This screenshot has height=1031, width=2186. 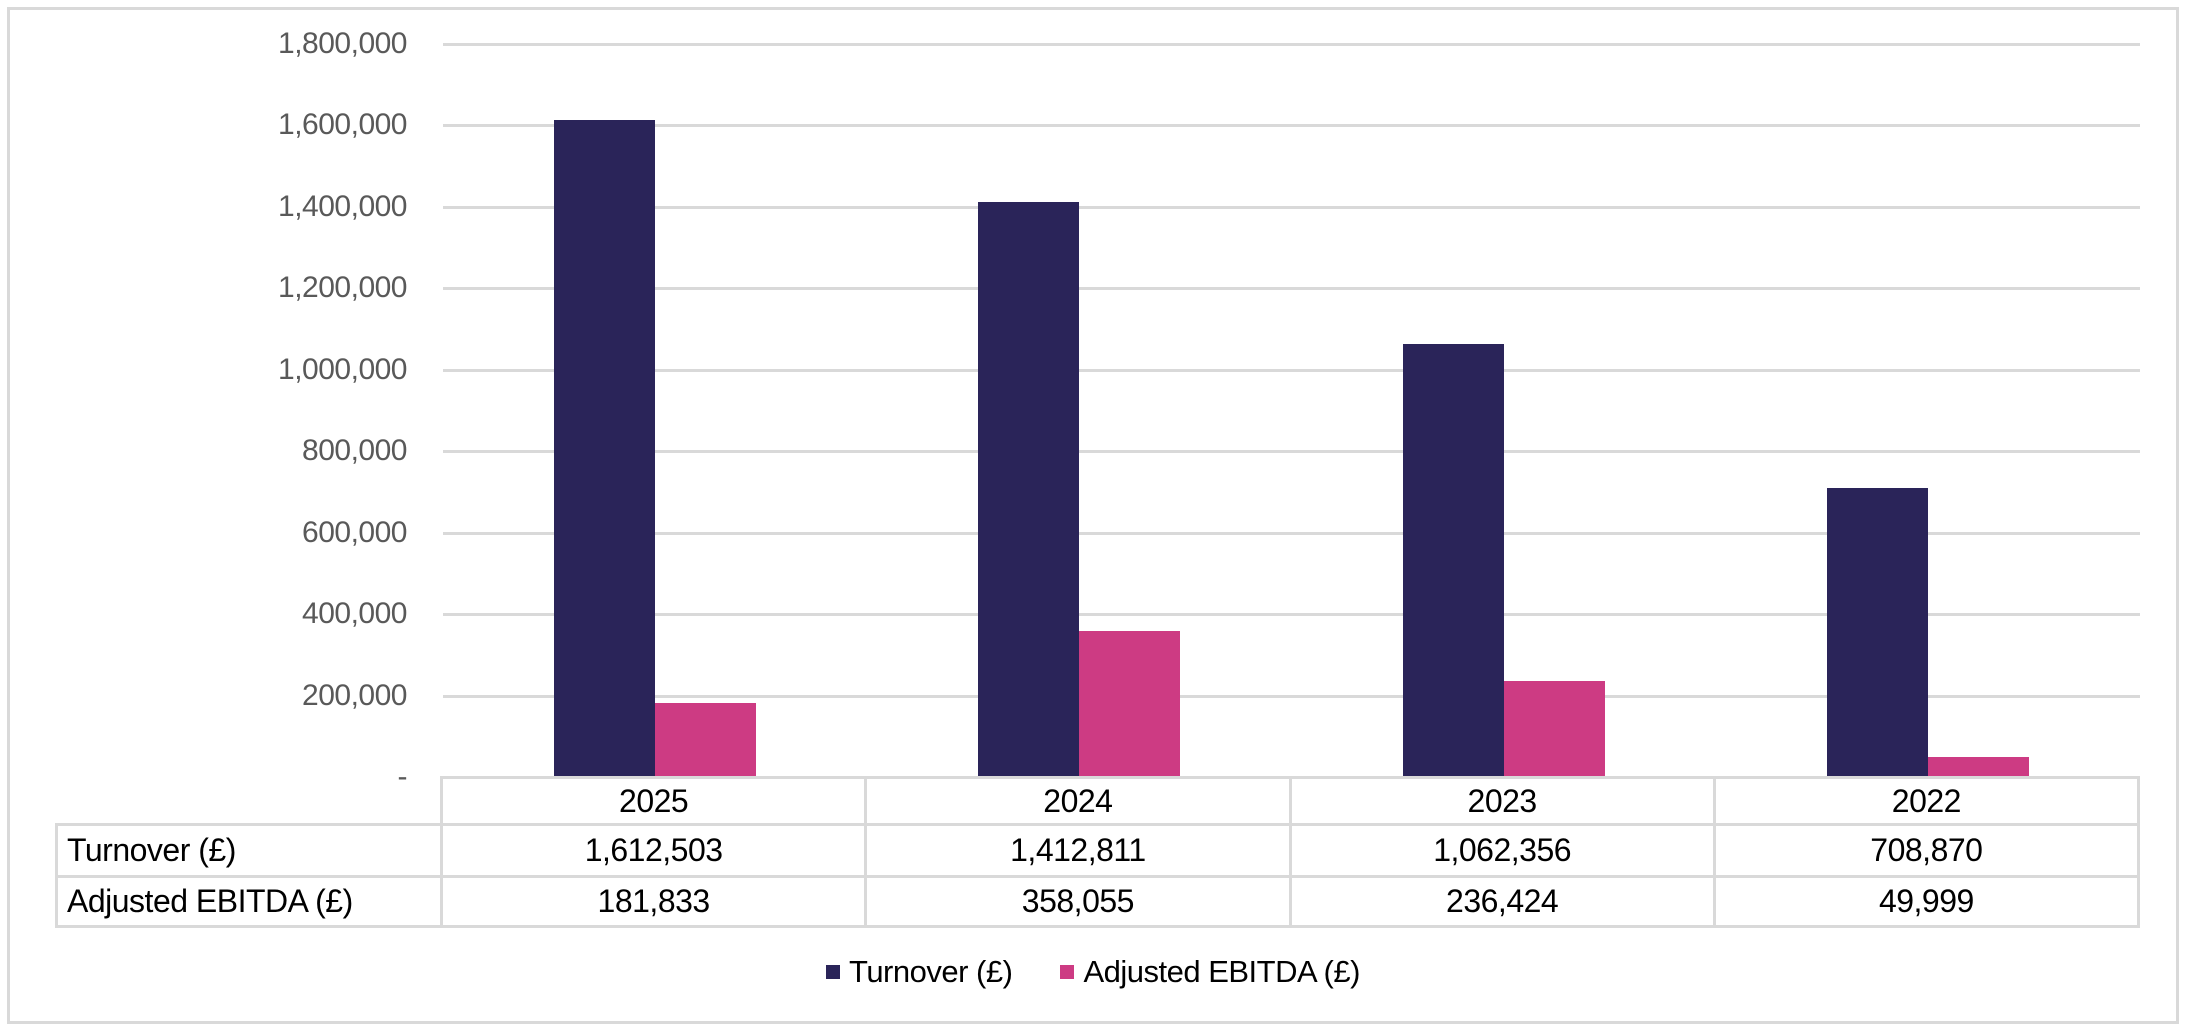 I want to click on y-tick-label: 1,400,000, so click(x=342, y=206).